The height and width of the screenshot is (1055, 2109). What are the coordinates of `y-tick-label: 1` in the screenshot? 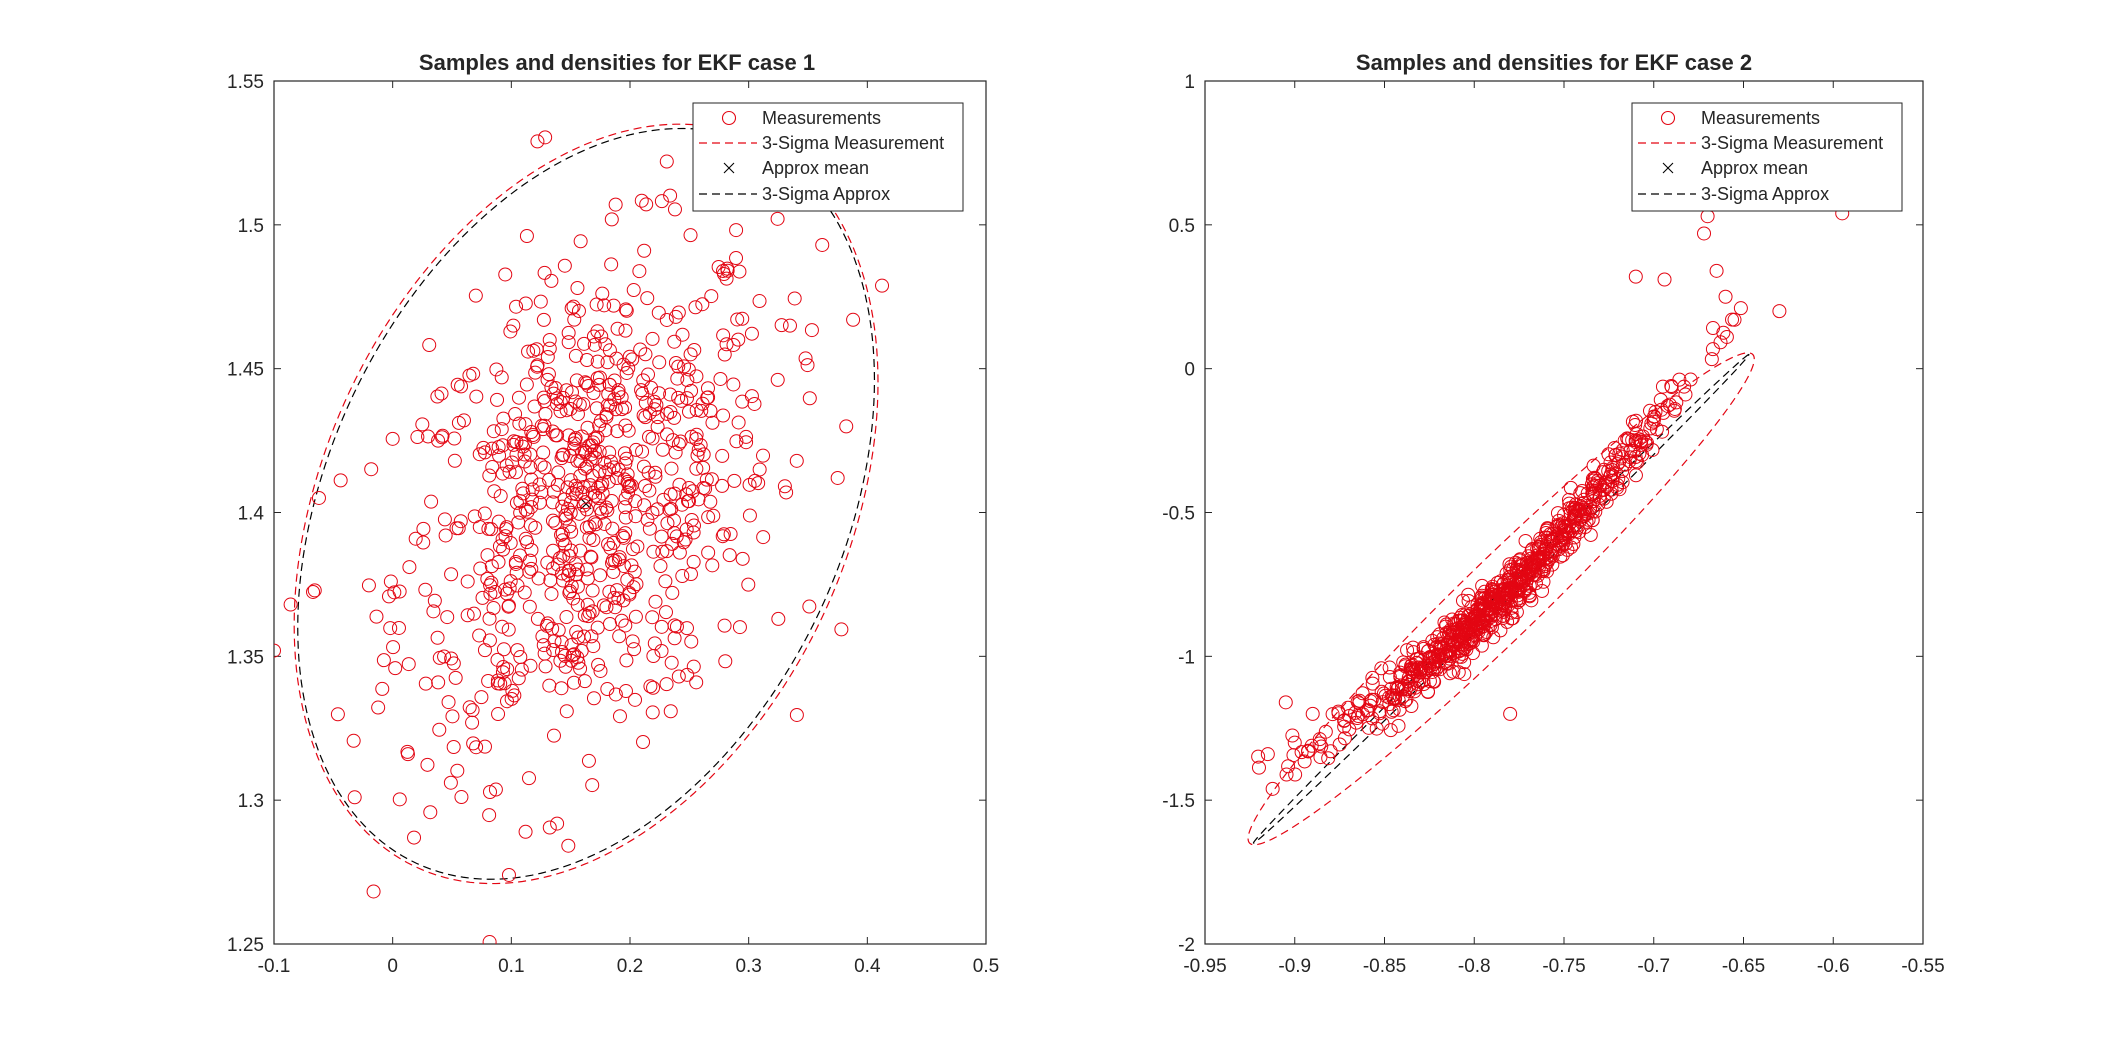 It's located at (1189, 82).